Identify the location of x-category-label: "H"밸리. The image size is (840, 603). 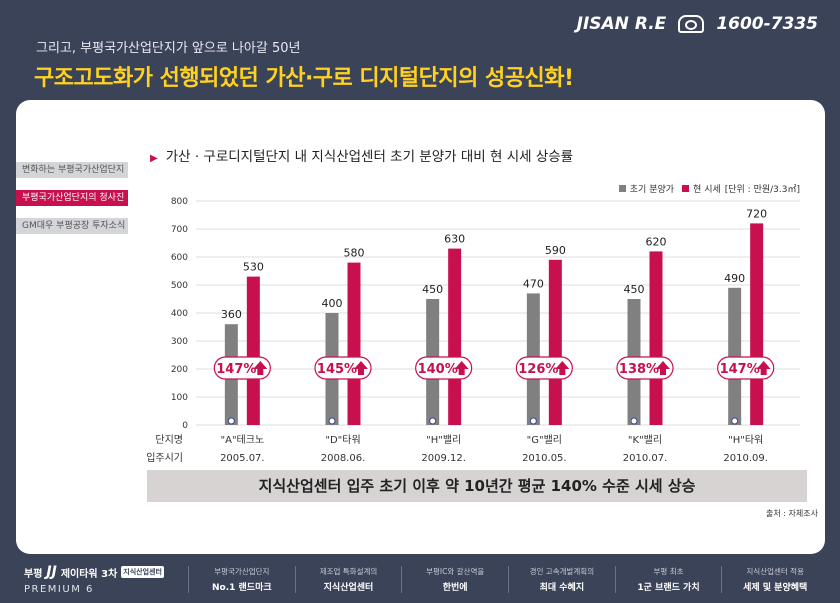
(443, 440).